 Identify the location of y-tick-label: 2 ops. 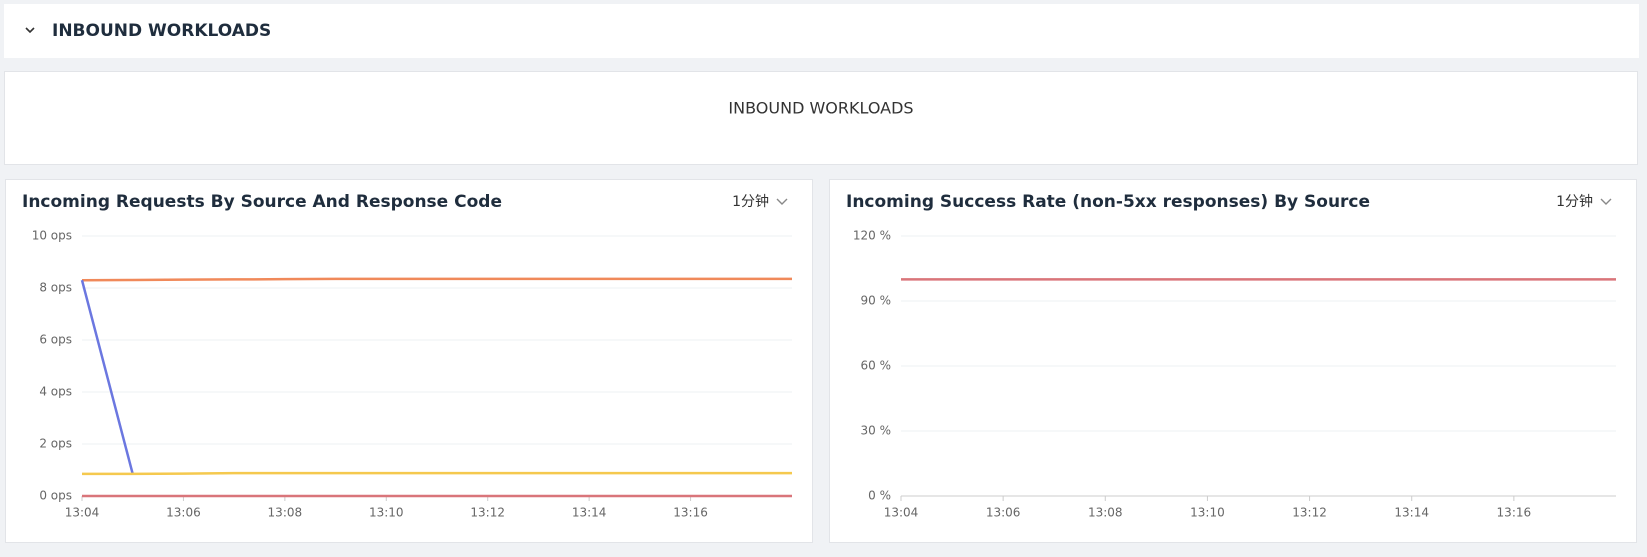
(55, 444).